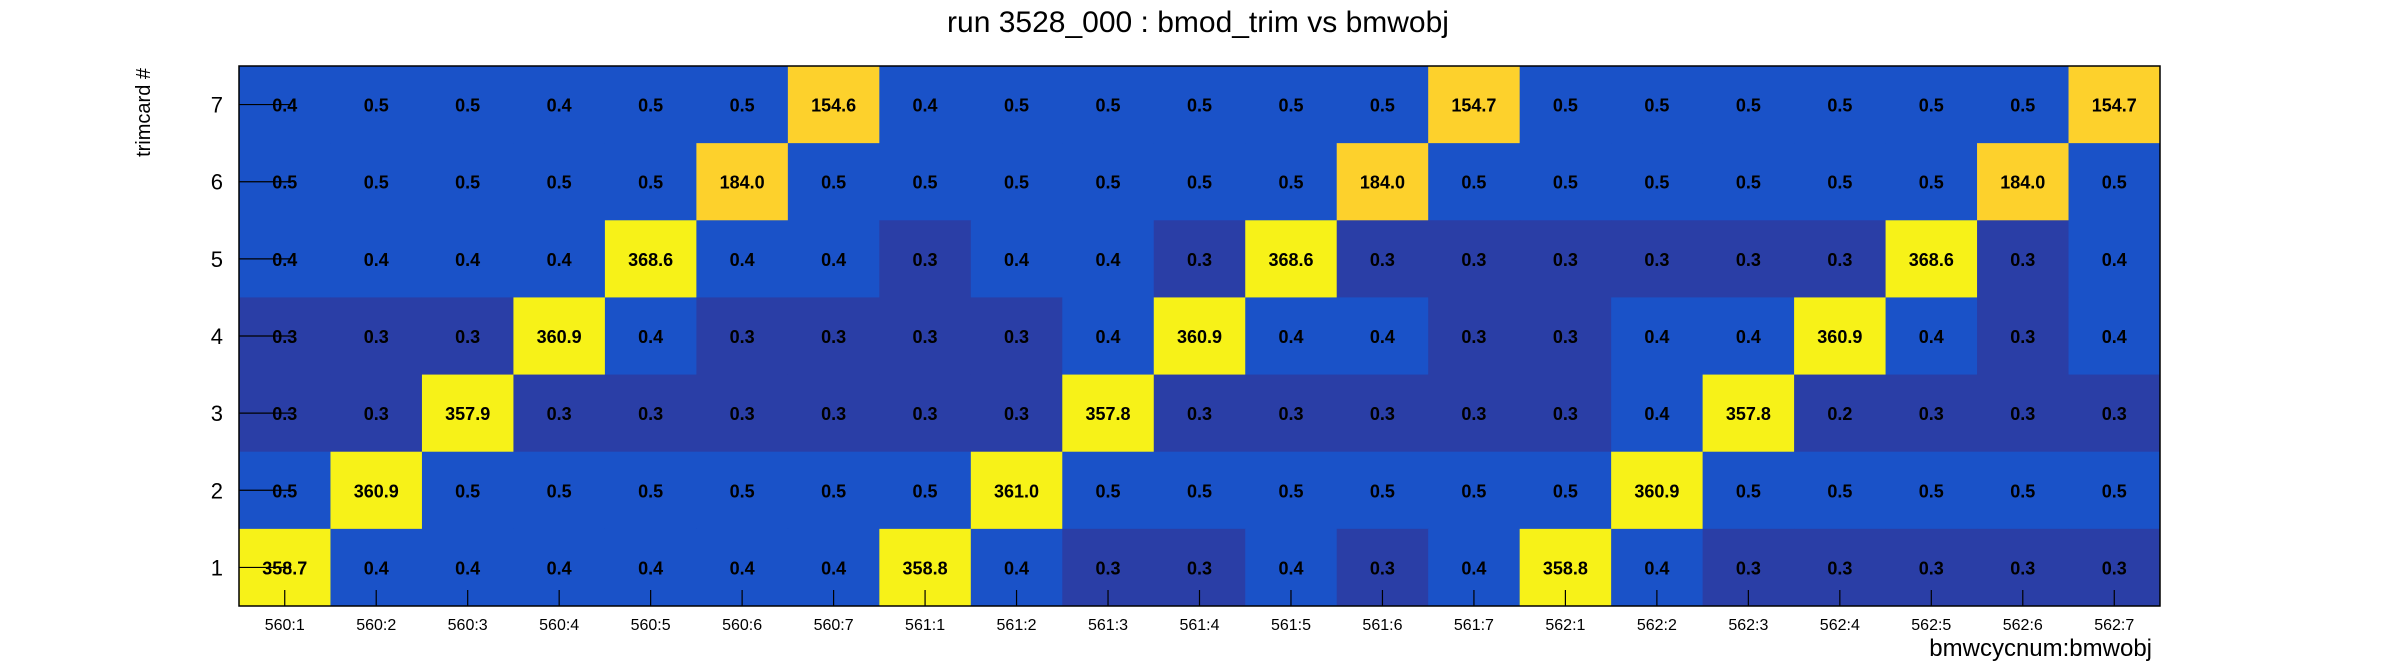 Image resolution: width=2396 pixels, height=672 pixels. I want to click on x-tick-label: 561:5, so click(1291, 625).